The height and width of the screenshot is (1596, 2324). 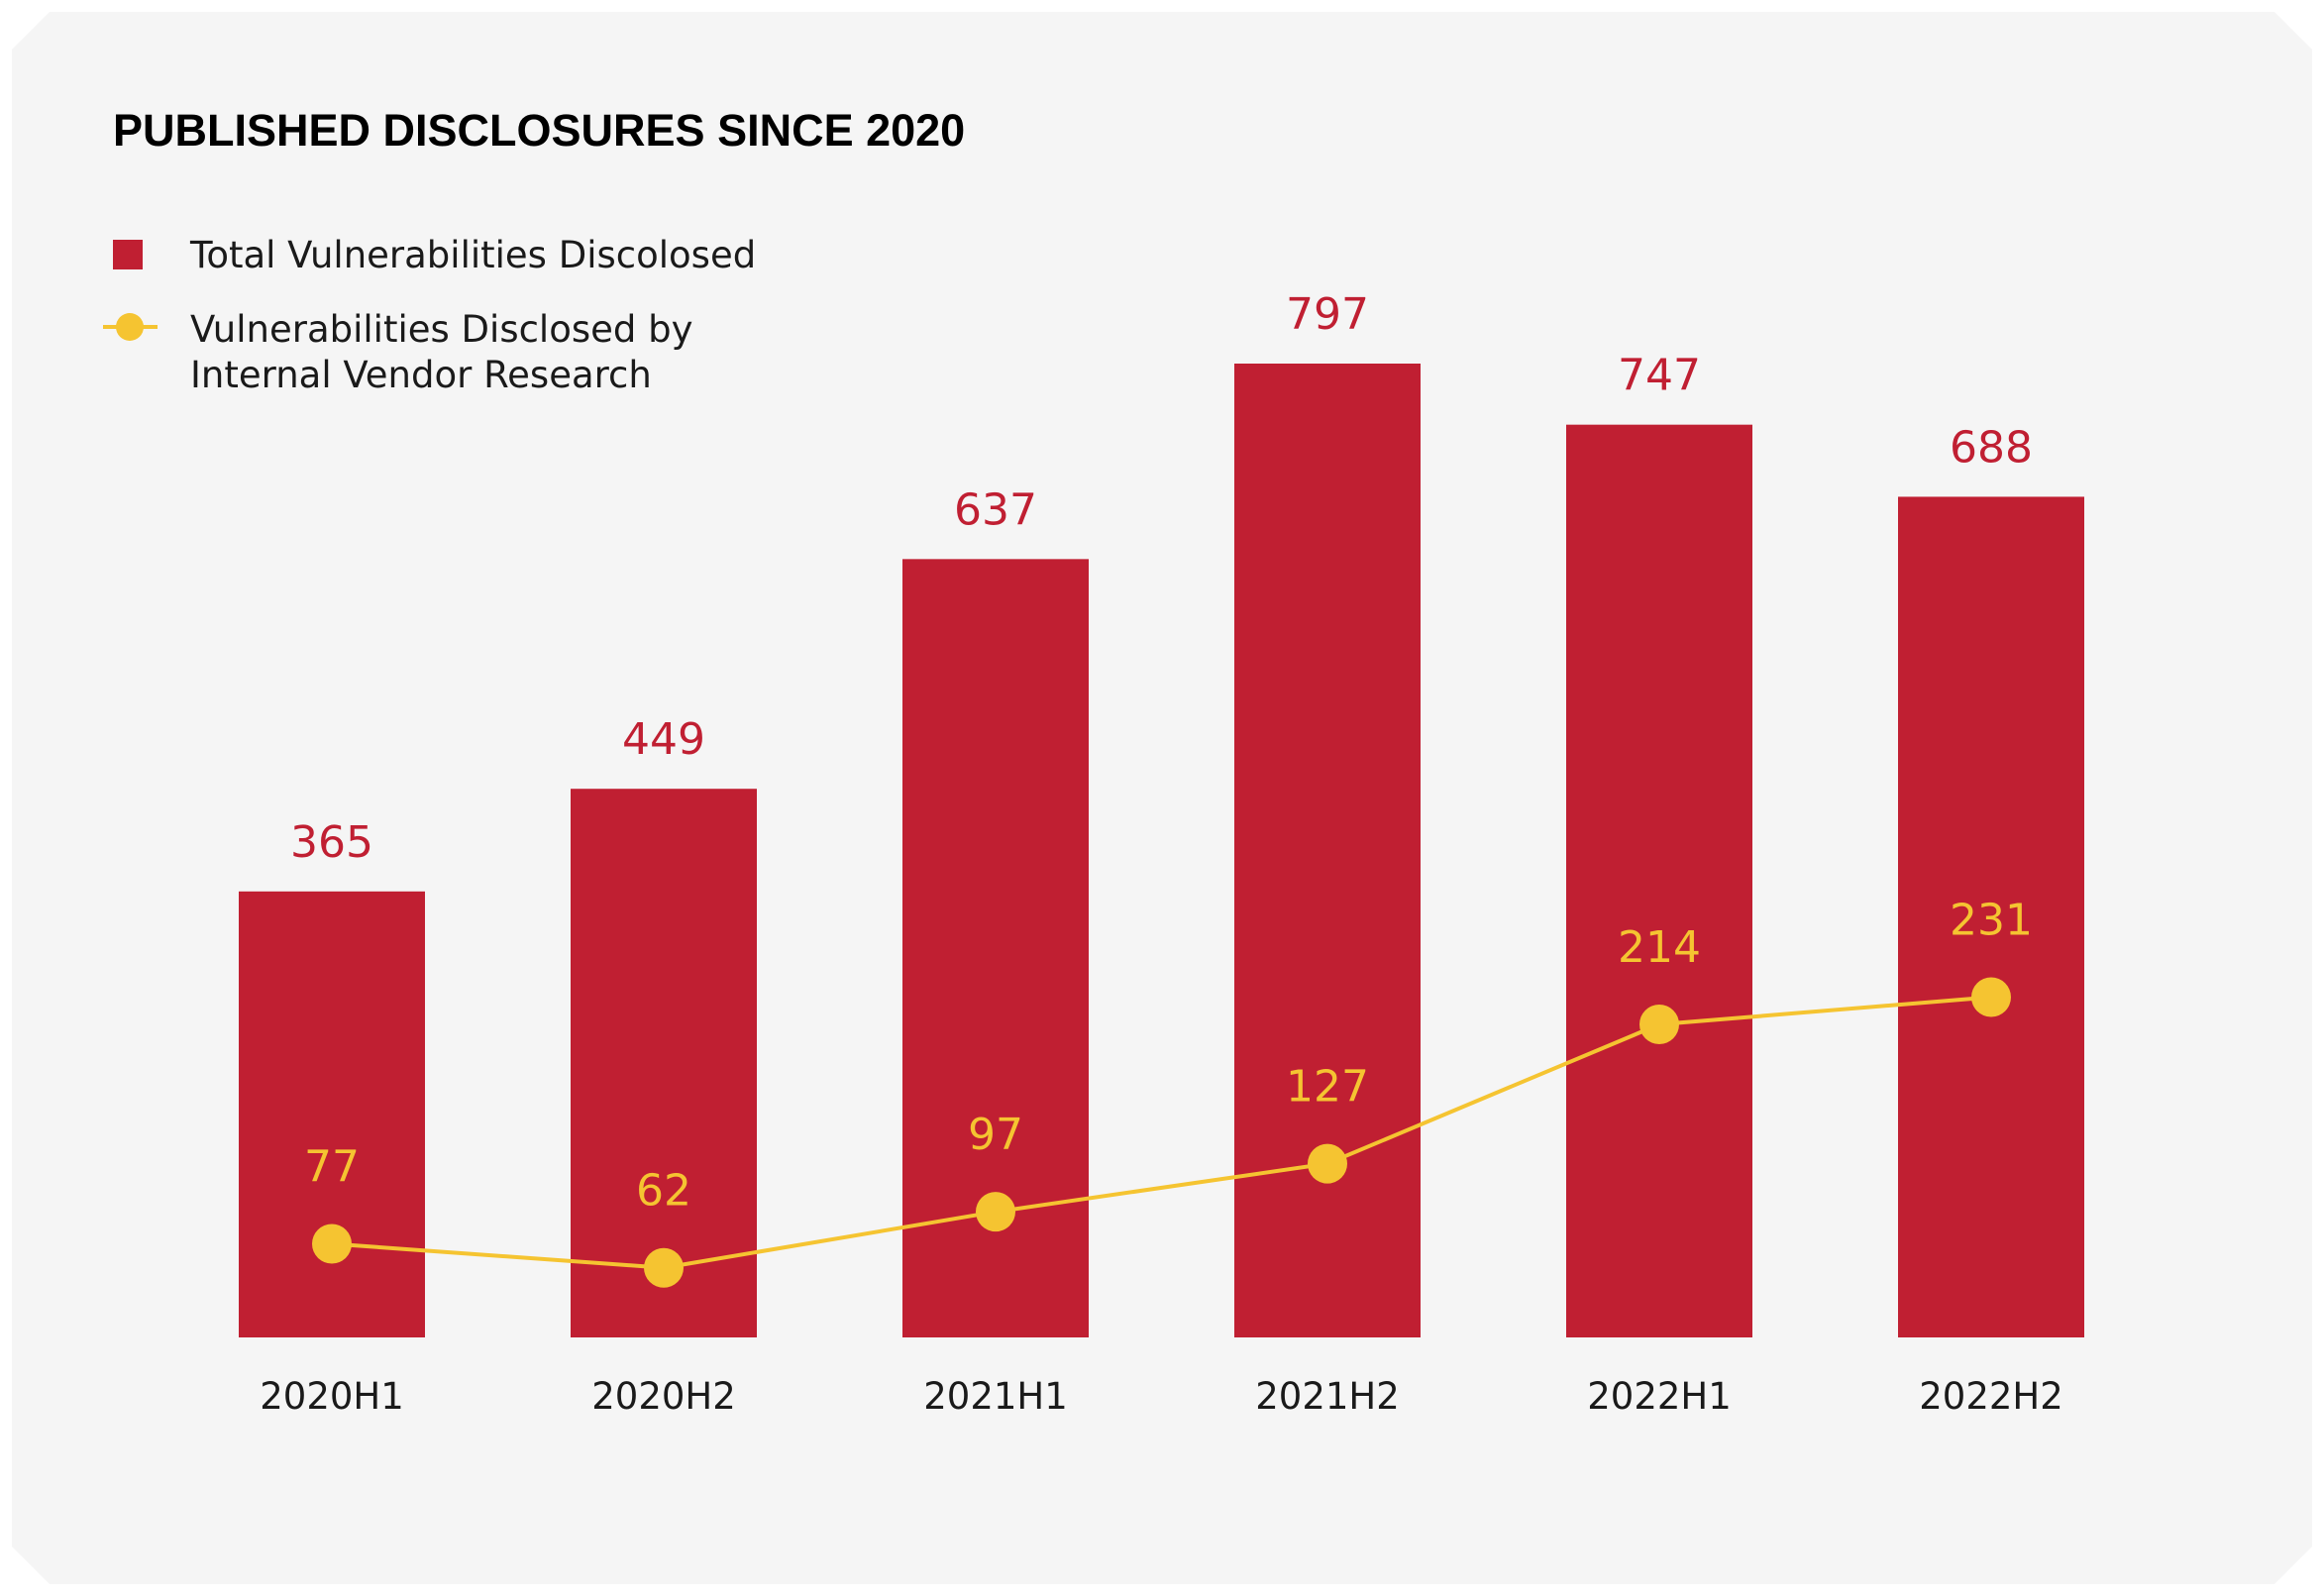 What do you see at coordinates (332, 1244) in the screenshot?
I see `line-point-2020H1` at bounding box center [332, 1244].